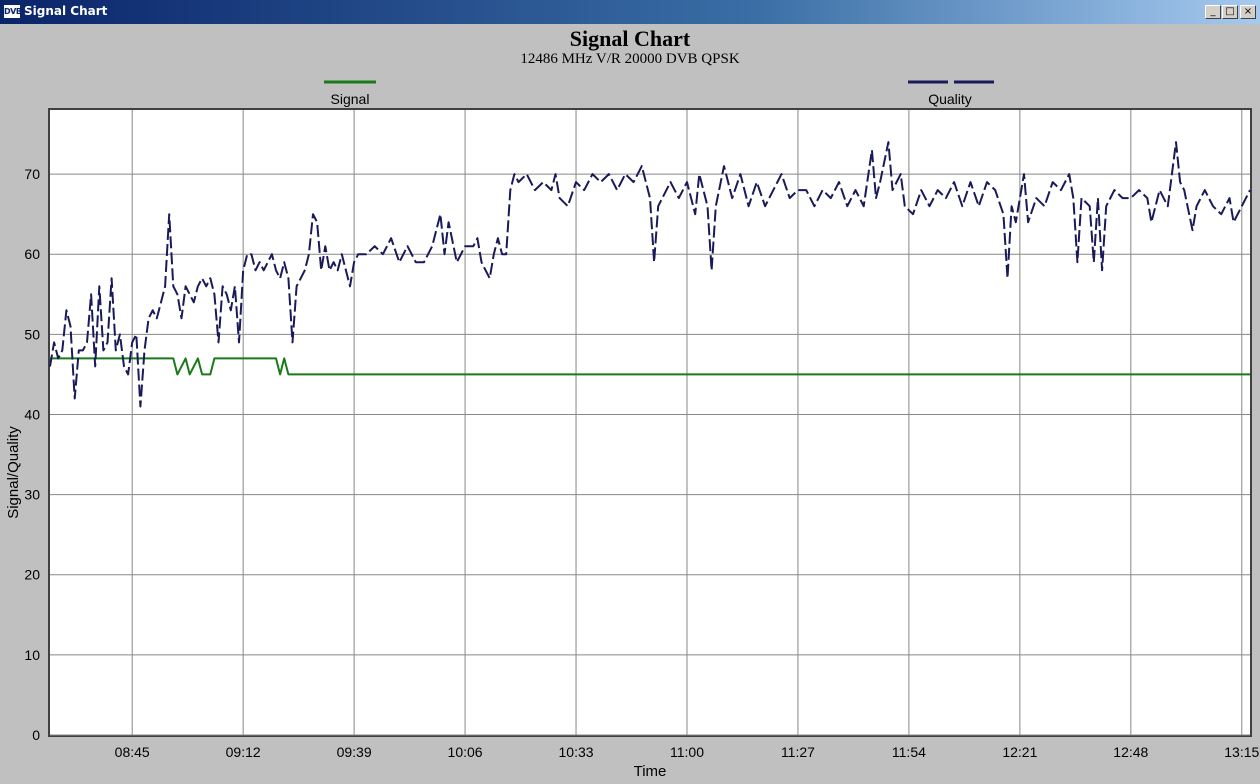 The height and width of the screenshot is (784, 1260). Describe the element at coordinates (630, 38) in the screenshot. I see `chart-title: Signal Chart` at that location.